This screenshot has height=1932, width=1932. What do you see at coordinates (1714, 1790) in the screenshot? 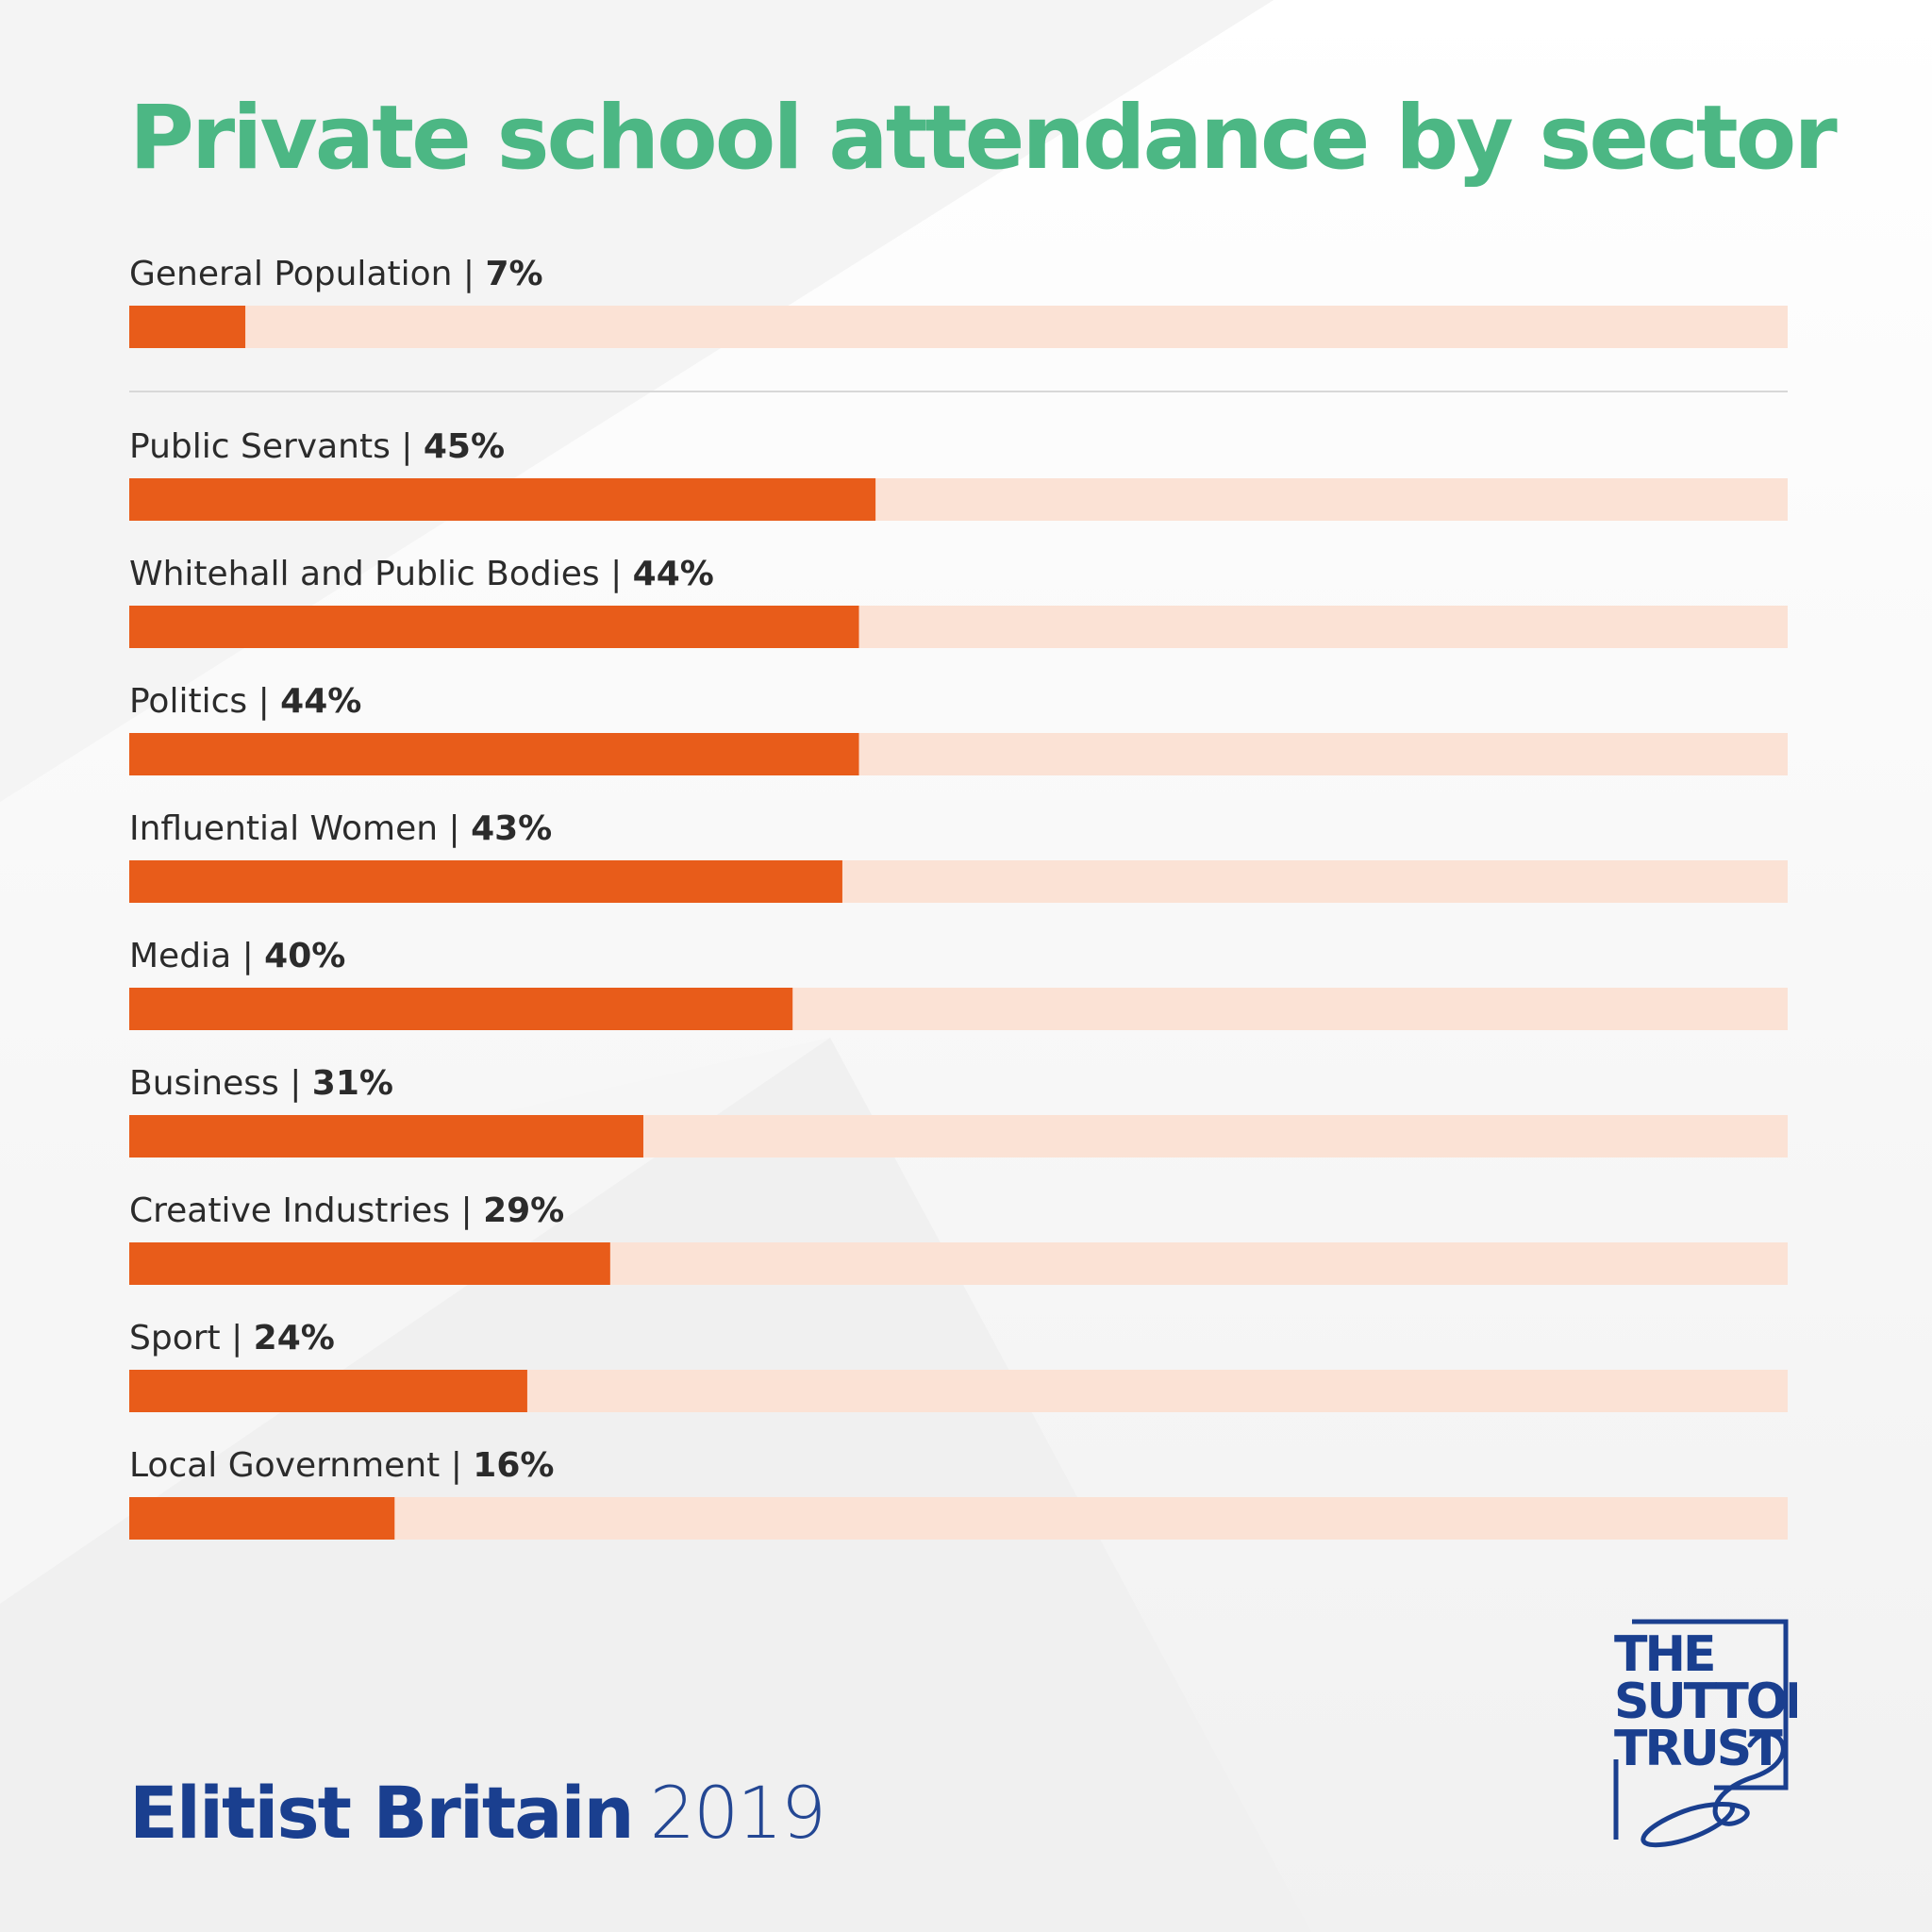
I see `logo-swash` at bounding box center [1714, 1790].